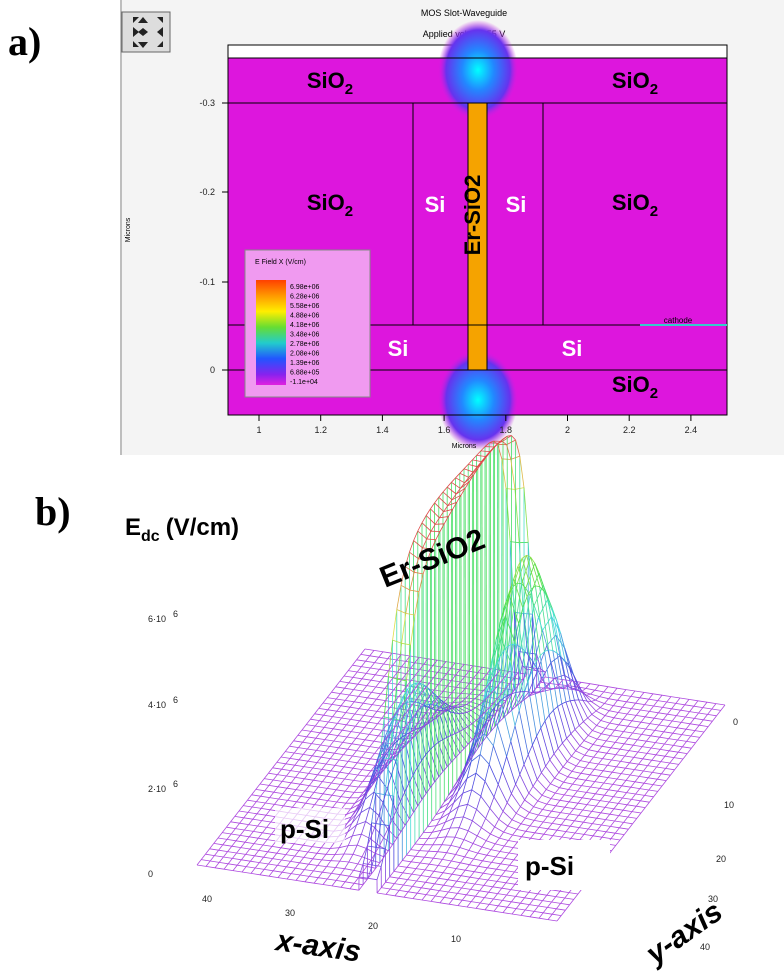 The image size is (784, 972). I want to click on z-tick-label: 4·10, so click(157, 705).